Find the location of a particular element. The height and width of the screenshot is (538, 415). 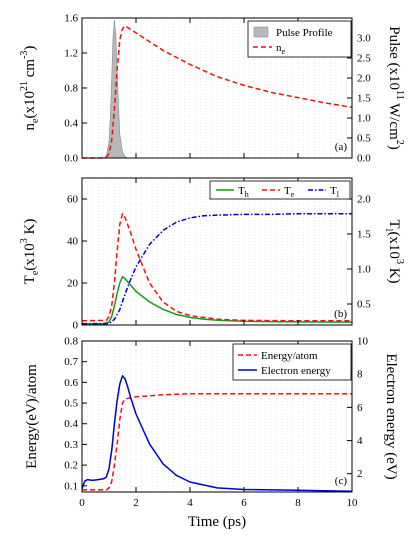

panel-b-ylabel-left-rest: (x10 is located at coordinates (30, 257).